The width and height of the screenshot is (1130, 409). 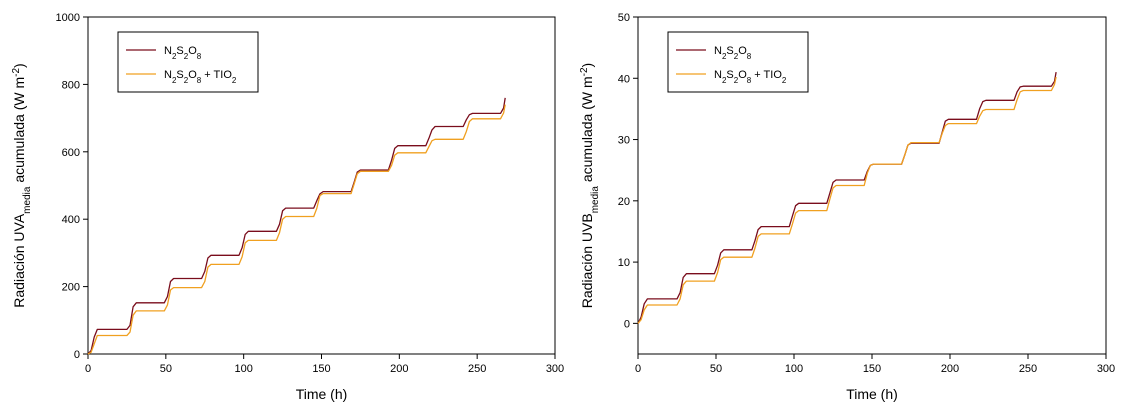 What do you see at coordinates (624, 18) in the screenshot?
I see `y-tick-label: 50` at bounding box center [624, 18].